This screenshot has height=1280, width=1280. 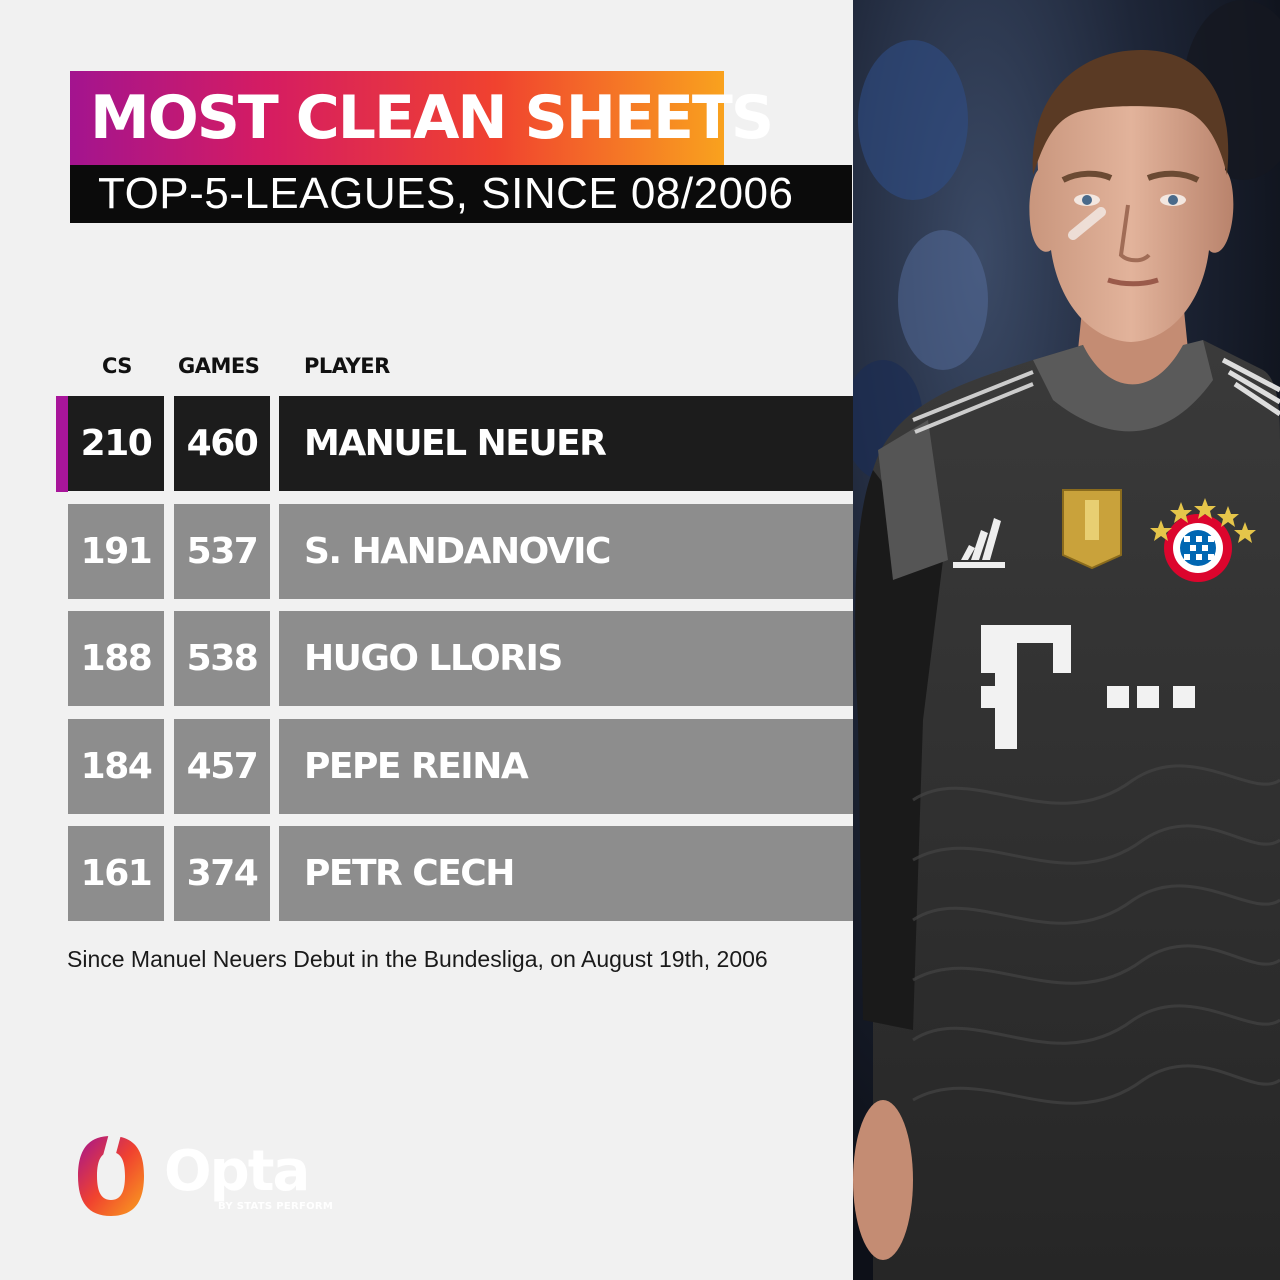 What do you see at coordinates (222, 443) in the screenshot?
I see `games-cell: 460` at bounding box center [222, 443].